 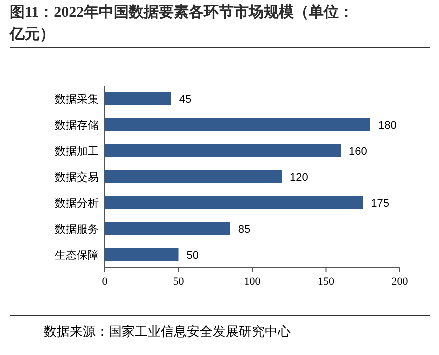 What do you see at coordinates (77, 151) in the screenshot?
I see `y-tick-label: 数据加工` at bounding box center [77, 151].